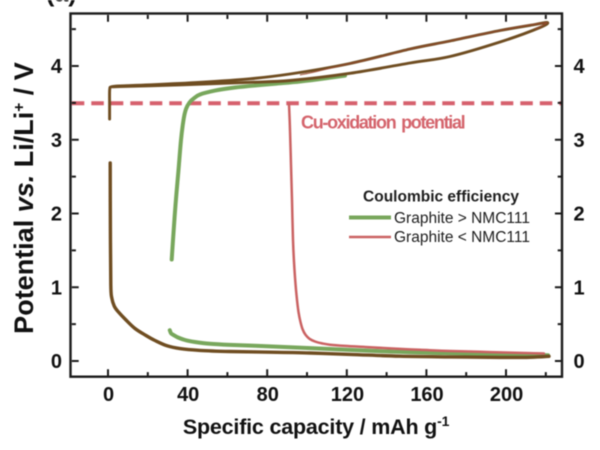 The image size is (600, 450). What do you see at coordinates (316, 426) in the screenshot?
I see `svg-text: Specific capacity / mAh g-1` at bounding box center [316, 426].